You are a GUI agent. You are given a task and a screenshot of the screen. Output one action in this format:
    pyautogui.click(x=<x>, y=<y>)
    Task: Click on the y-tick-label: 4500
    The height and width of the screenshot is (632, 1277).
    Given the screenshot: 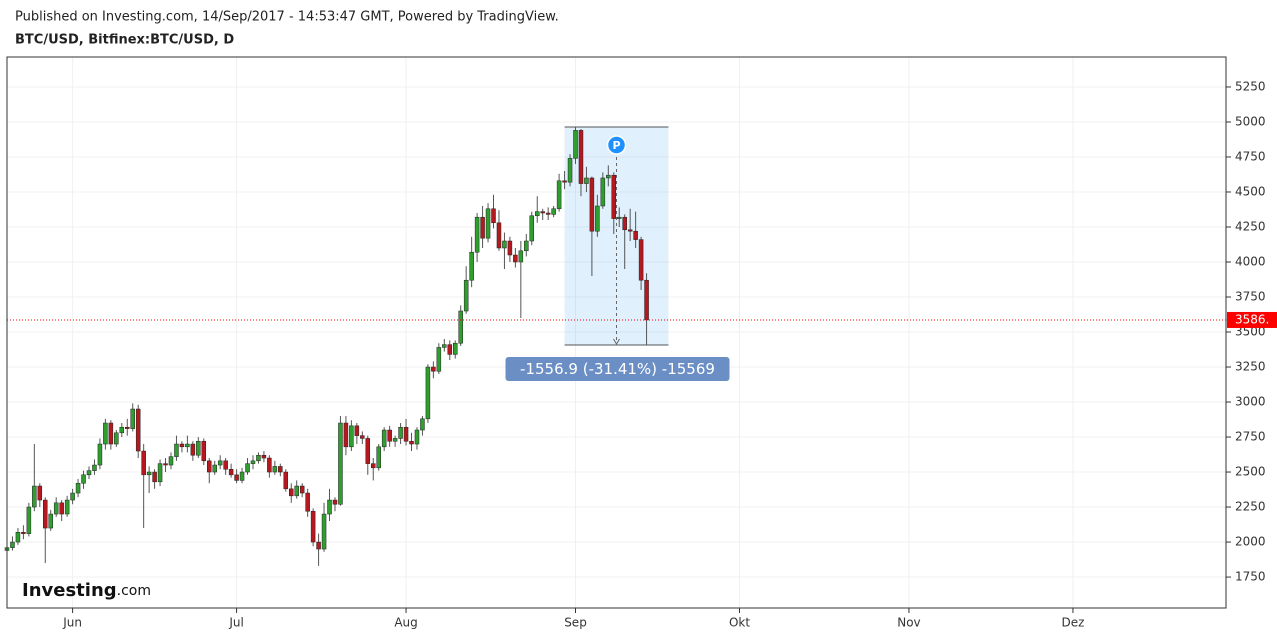 What is the action you would take?
    pyautogui.click(x=1250, y=191)
    